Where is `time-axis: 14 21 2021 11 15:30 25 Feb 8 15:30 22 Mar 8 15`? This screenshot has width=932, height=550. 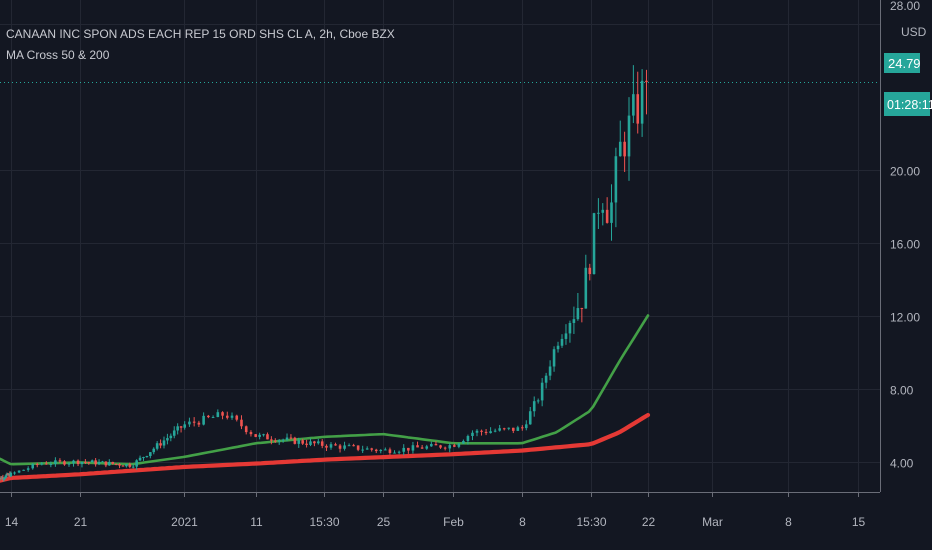 time-axis: 14 21 2021 11 15:30 25 Feb 8 15:30 22 Mar 8 15 is located at coordinates (440, 510).